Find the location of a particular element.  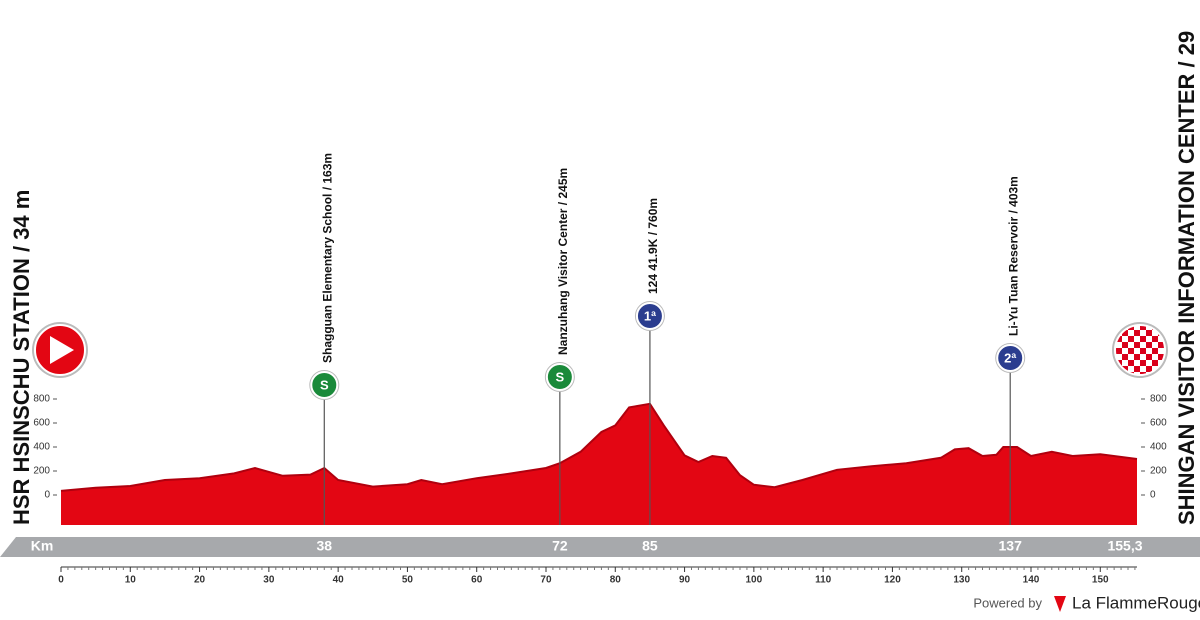

y-tick-label: 200 is located at coordinates (41, 471).